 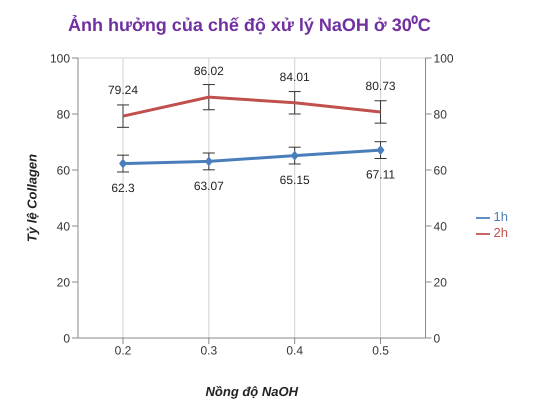 What do you see at coordinates (501, 232) in the screenshot?
I see `legend-label: 2h` at bounding box center [501, 232].